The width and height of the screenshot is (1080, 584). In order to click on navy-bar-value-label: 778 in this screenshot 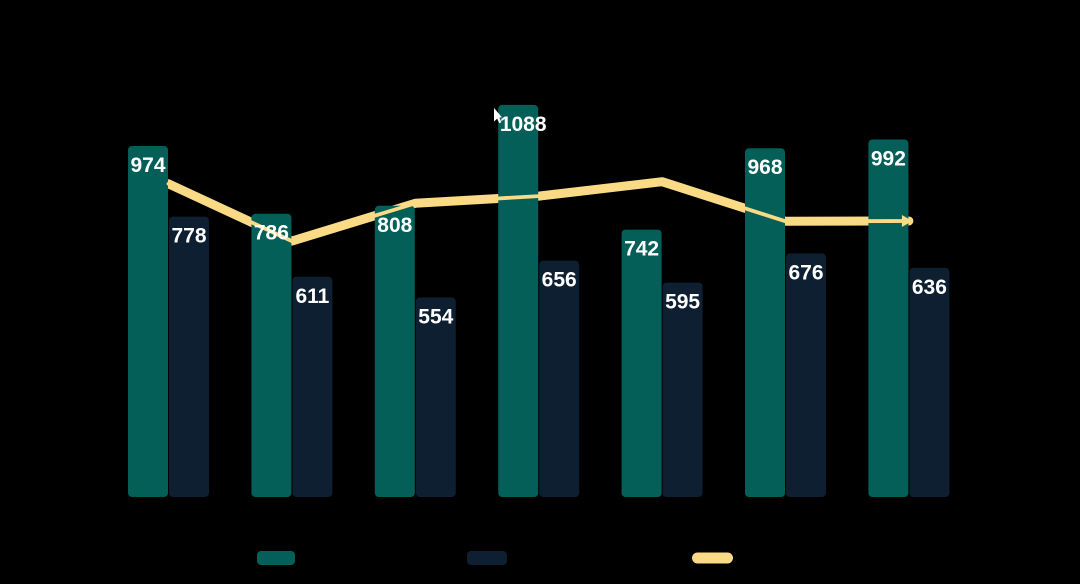, I will do `click(188, 236)`.